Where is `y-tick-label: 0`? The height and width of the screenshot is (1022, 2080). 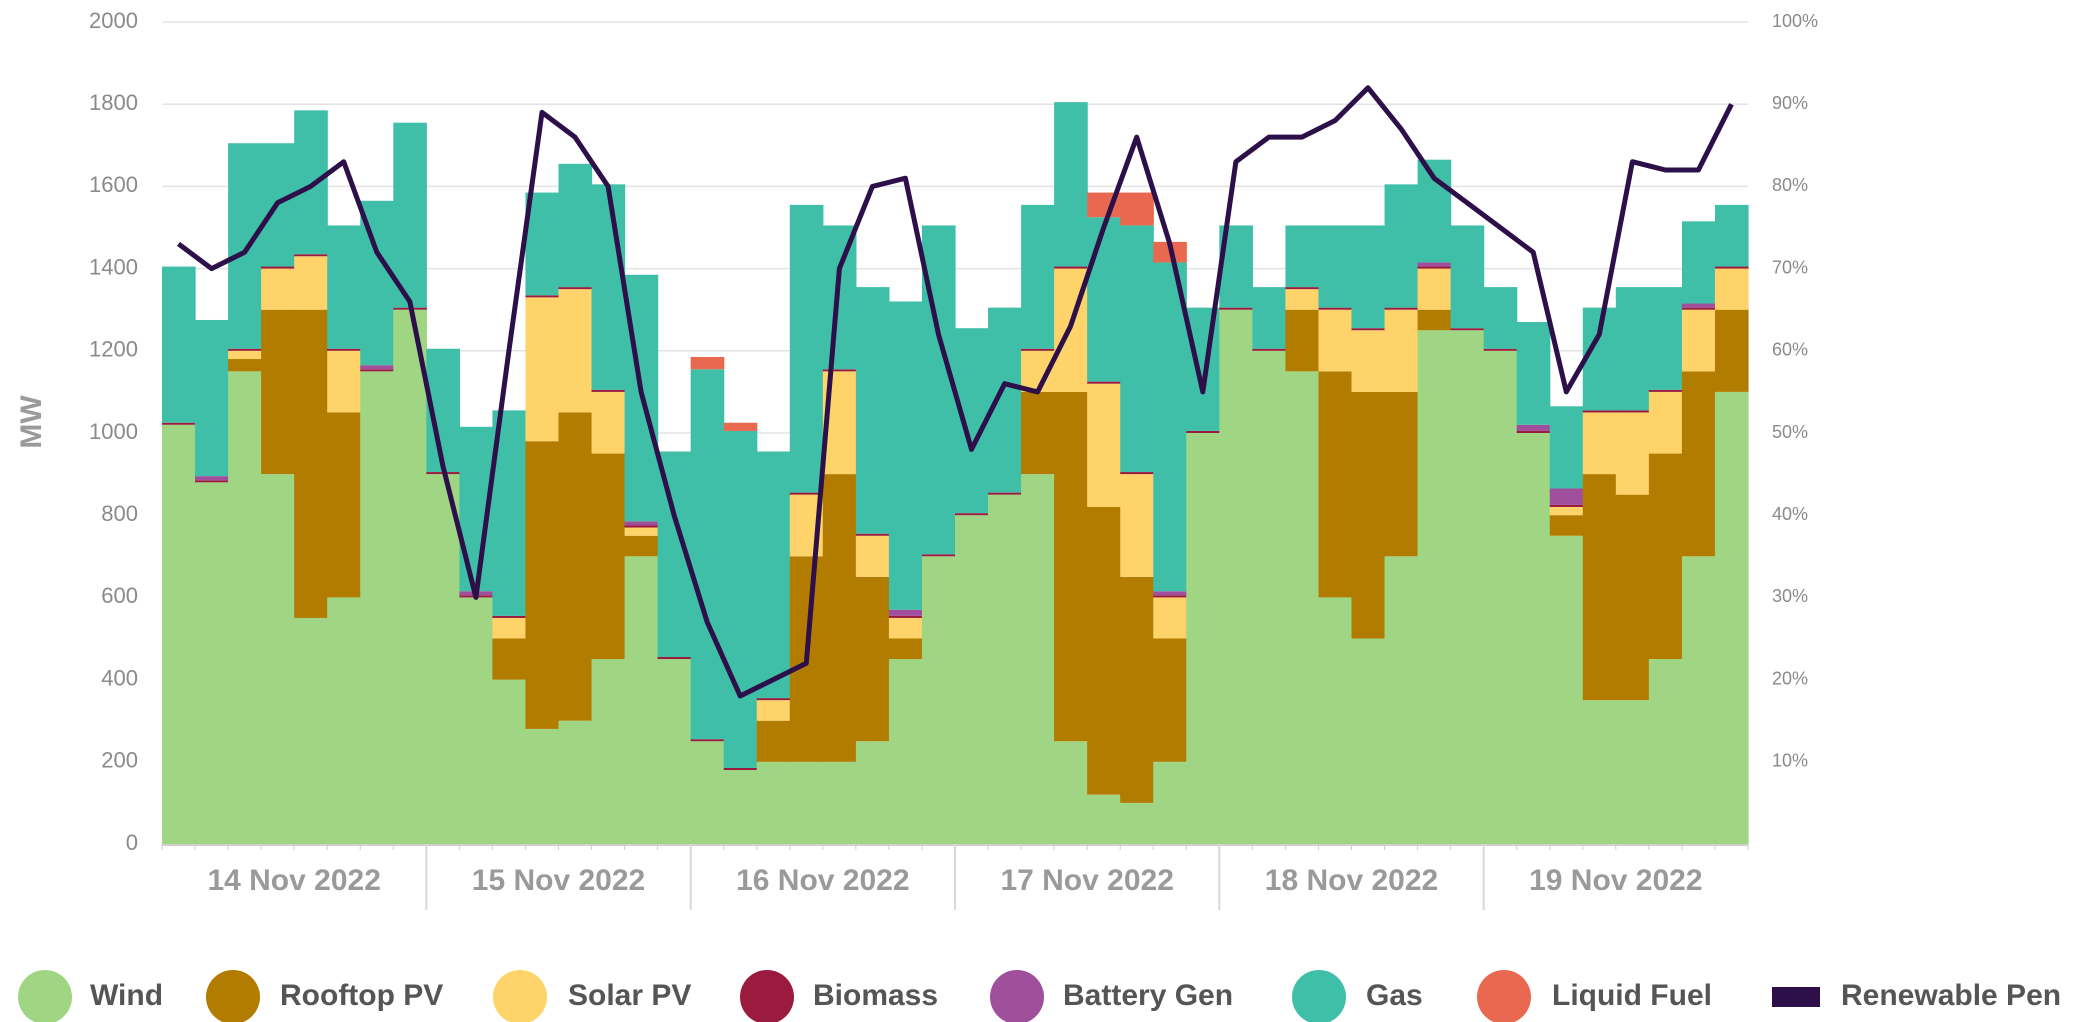 y-tick-label: 0 is located at coordinates (132, 842).